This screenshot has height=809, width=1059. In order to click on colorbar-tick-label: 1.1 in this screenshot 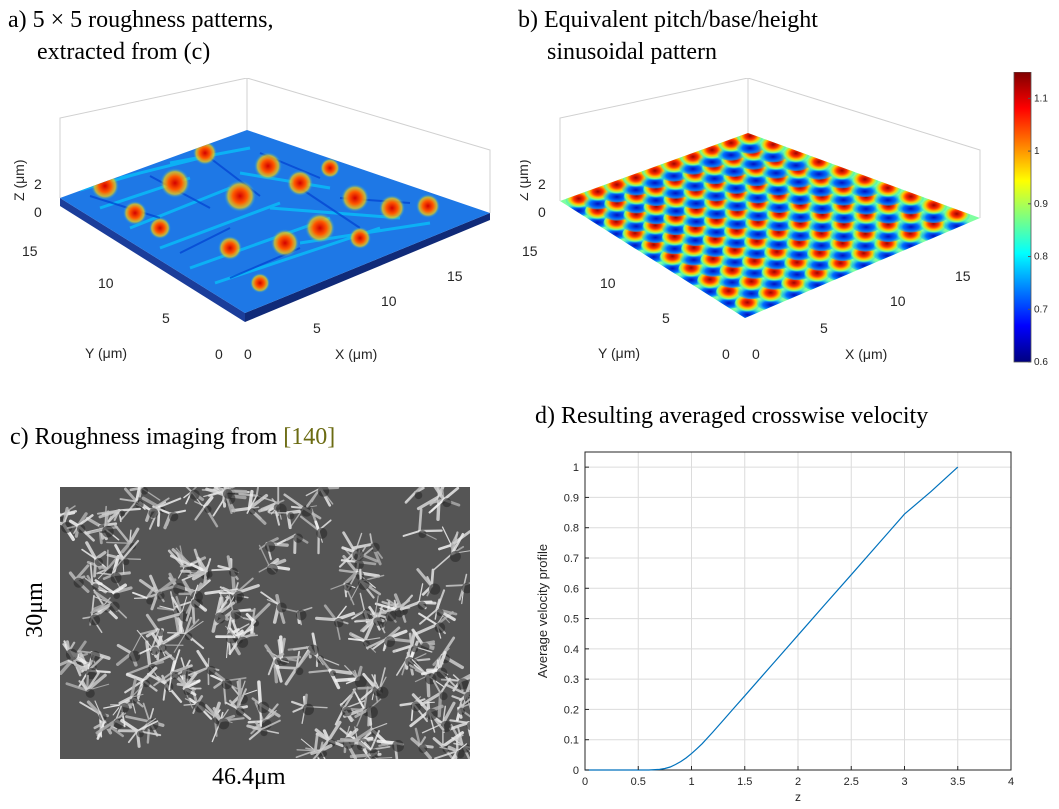, I will do `click(1041, 98)`.